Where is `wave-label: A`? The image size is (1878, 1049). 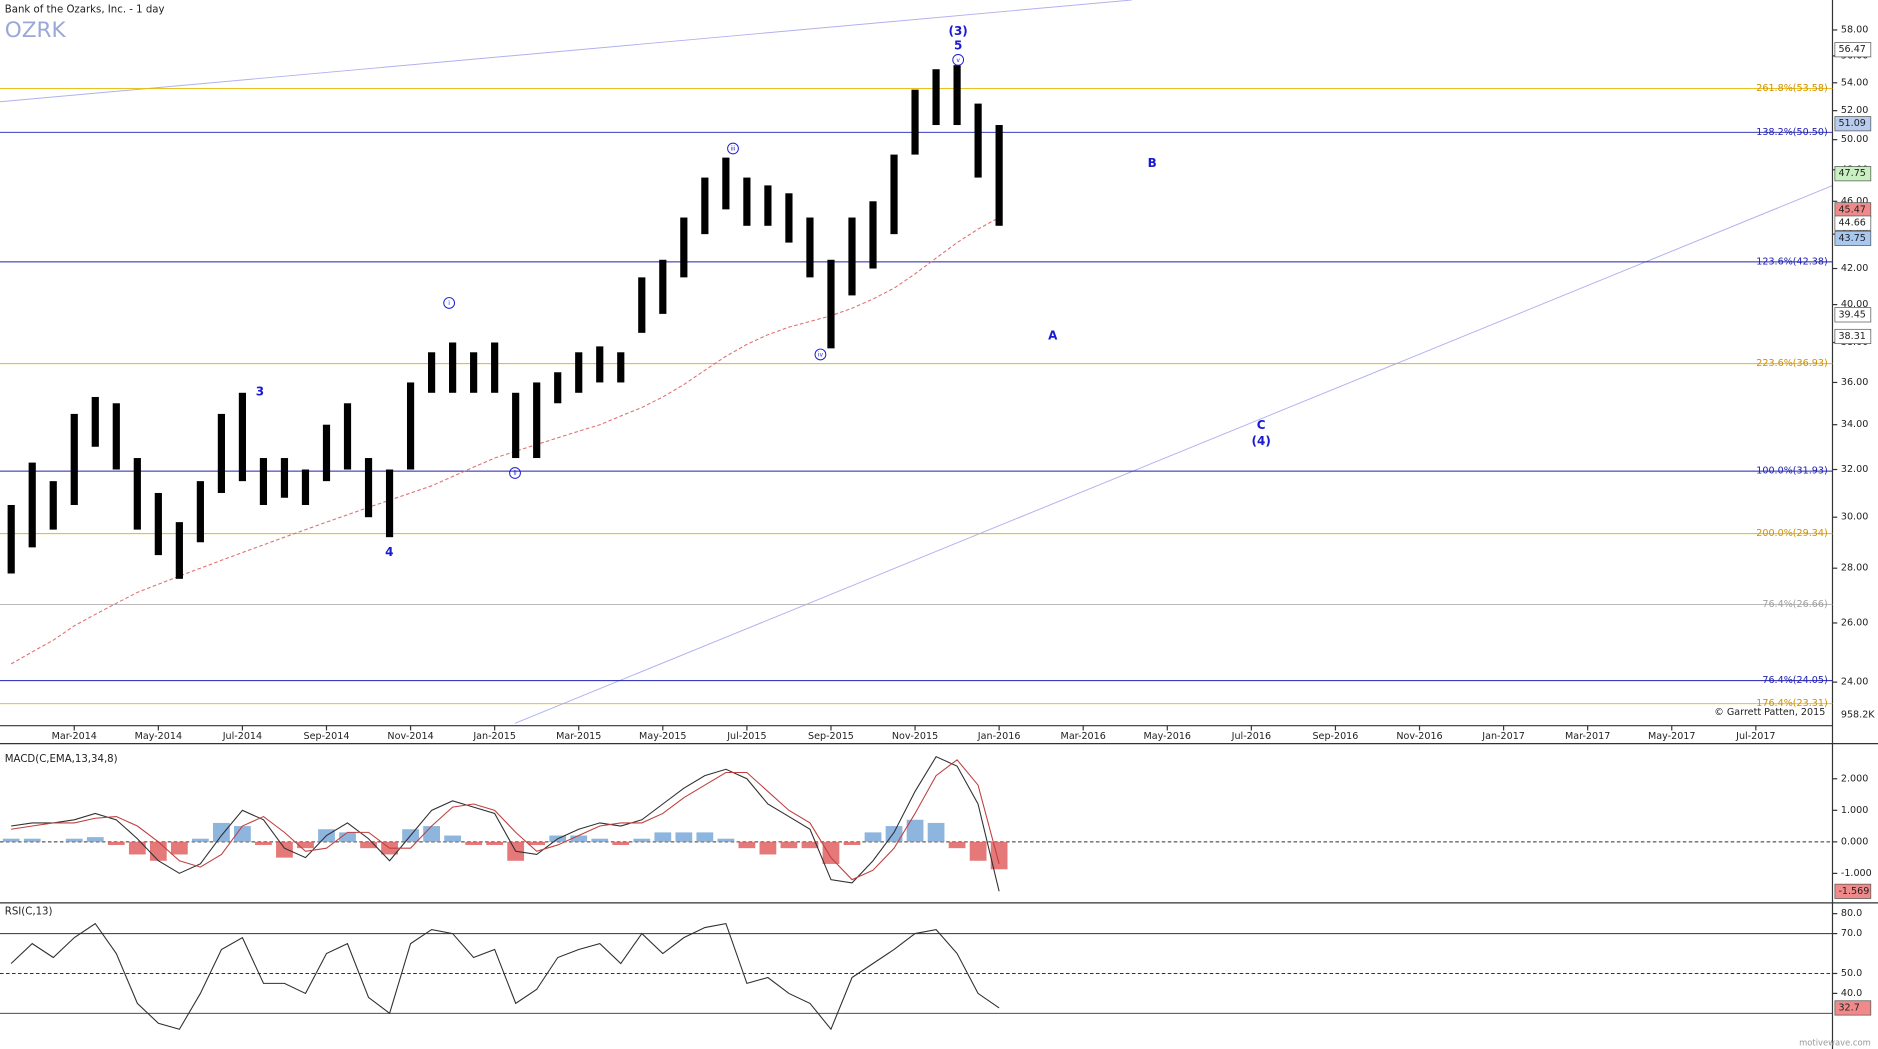
wave-label: A is located at coordinates (1053, 335).